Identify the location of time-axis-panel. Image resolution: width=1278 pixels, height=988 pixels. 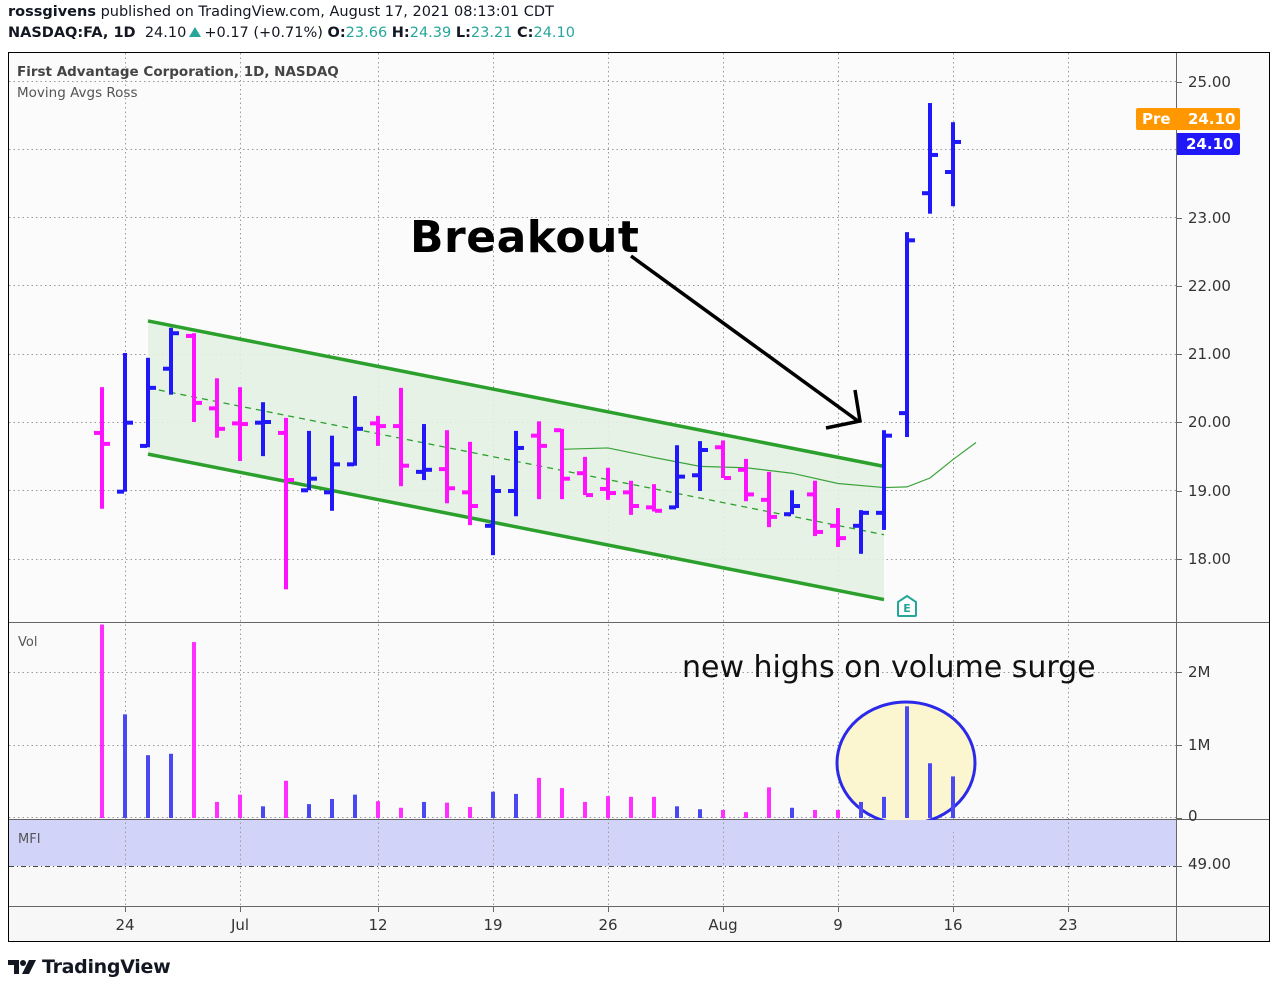
(639, 924).